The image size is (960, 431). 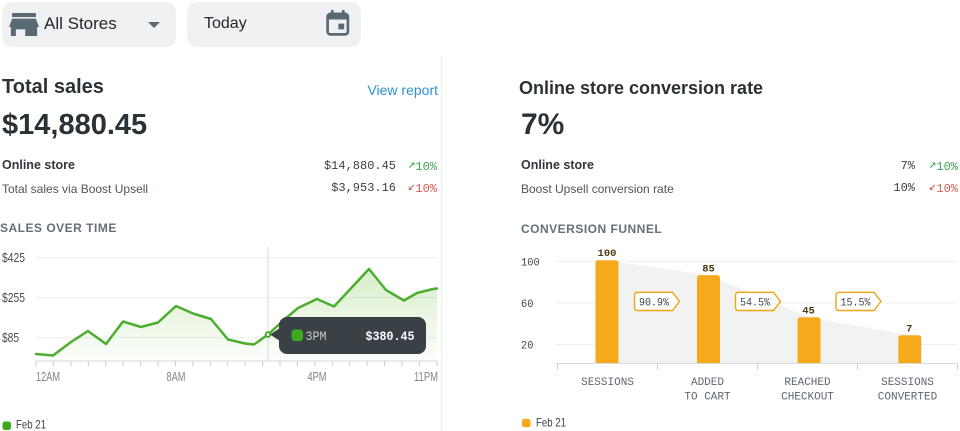 What do you see at coordinates (316, 336) in the screenshot?
I see `svg-text: 3PM` at bounding box center [316, 336].